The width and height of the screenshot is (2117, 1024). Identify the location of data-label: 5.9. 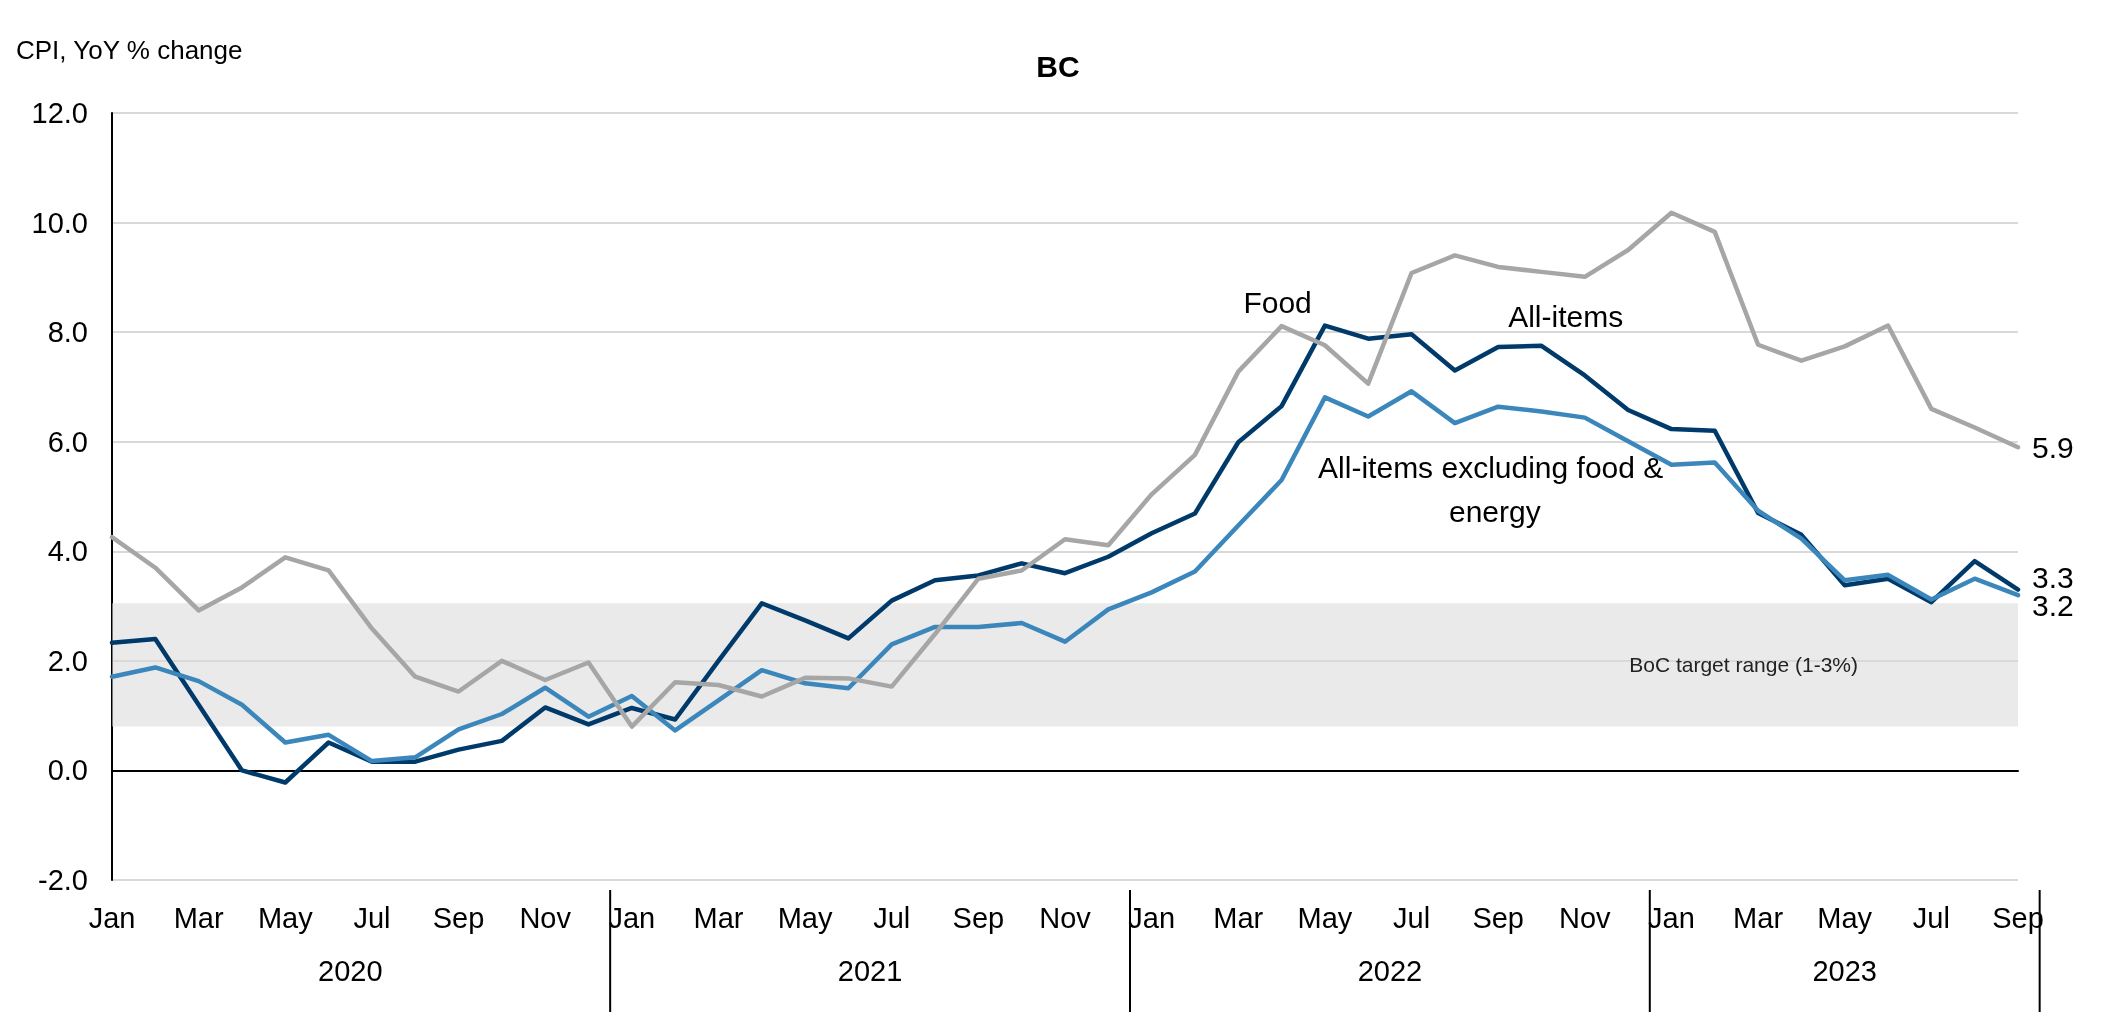
(2053, 447).